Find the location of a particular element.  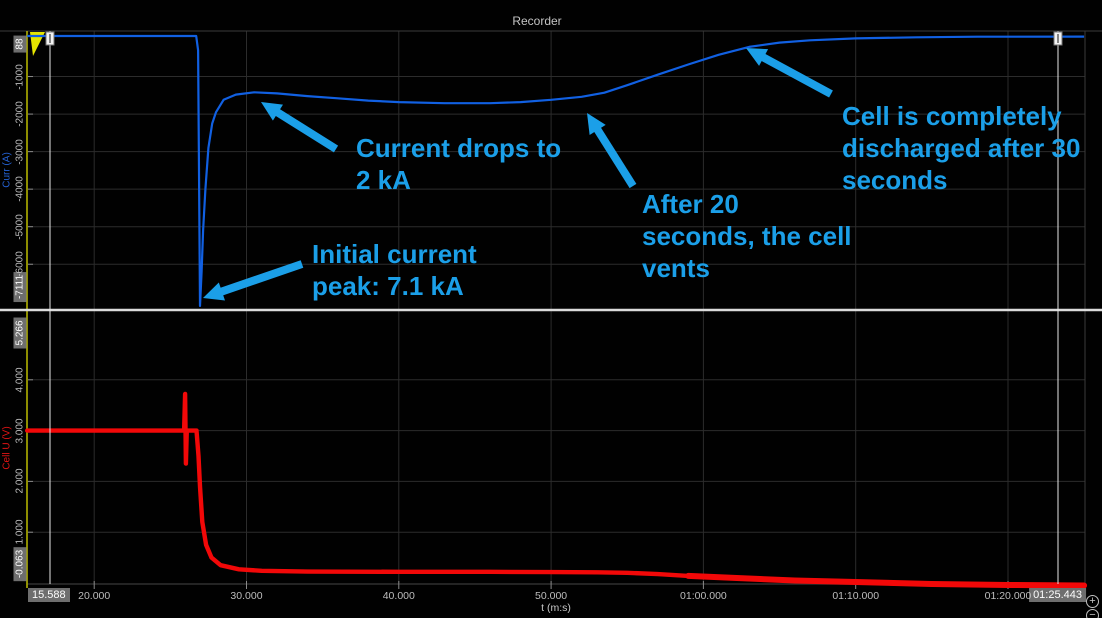

x-tick-label: 20.000 is located at coordinates (94, 596).